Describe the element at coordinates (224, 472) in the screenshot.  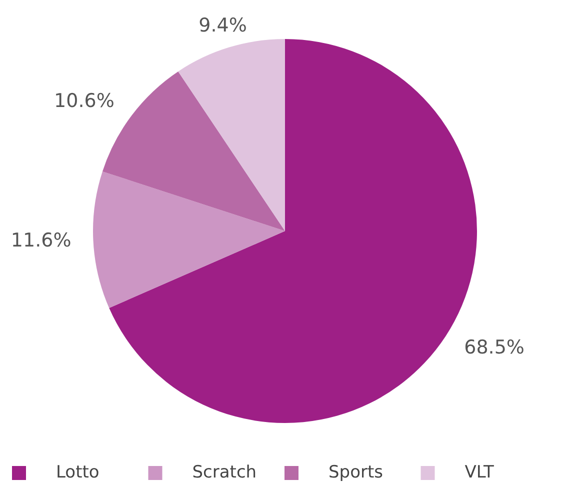
I see `legend-label: Scratch` at that location.